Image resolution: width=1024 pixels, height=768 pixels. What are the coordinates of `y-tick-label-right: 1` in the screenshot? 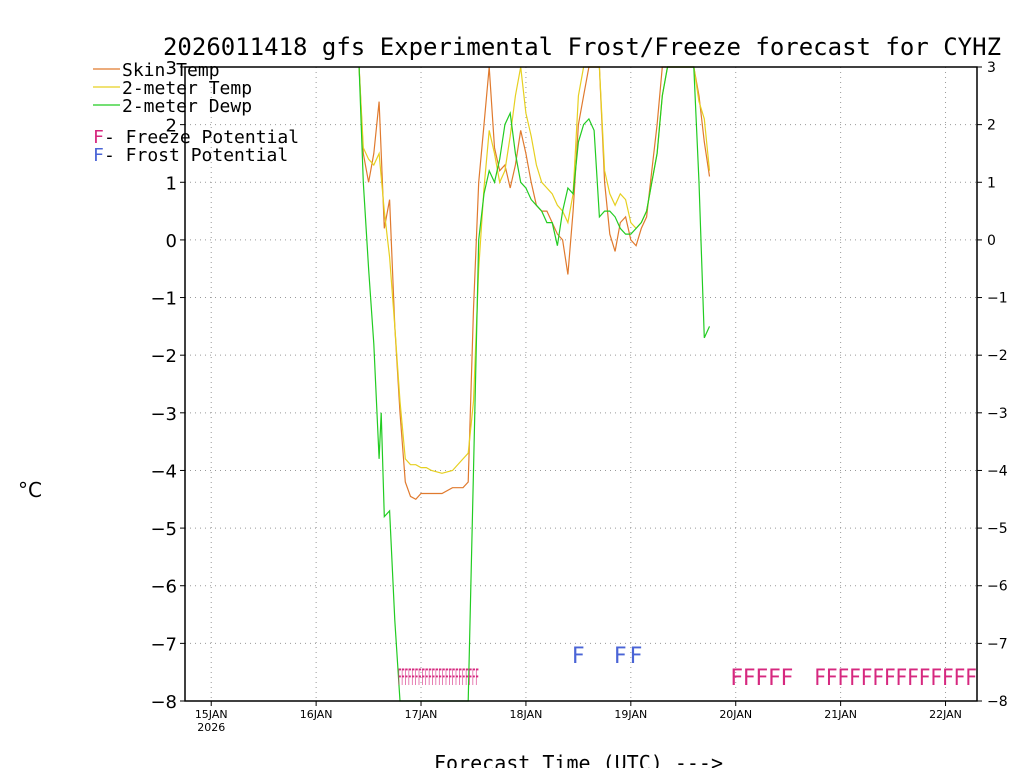 It's located at (991, 183).